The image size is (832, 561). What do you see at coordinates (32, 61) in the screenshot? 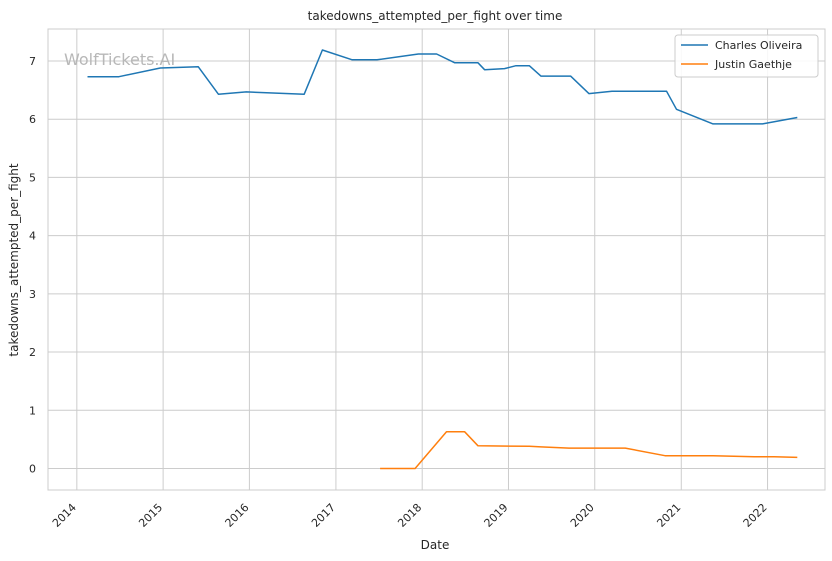
I see `y-tick-label: 7` at bounding box center [32, 61].